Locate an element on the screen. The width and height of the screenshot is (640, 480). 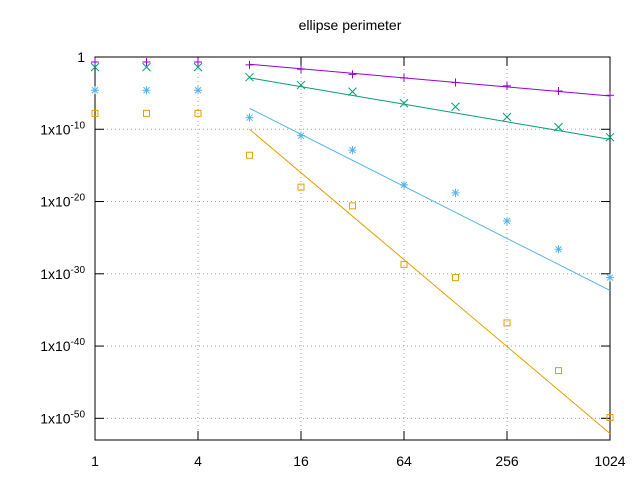
y-tick-label: 1x10⁻³⁰ is located at coordinates (62, 273).